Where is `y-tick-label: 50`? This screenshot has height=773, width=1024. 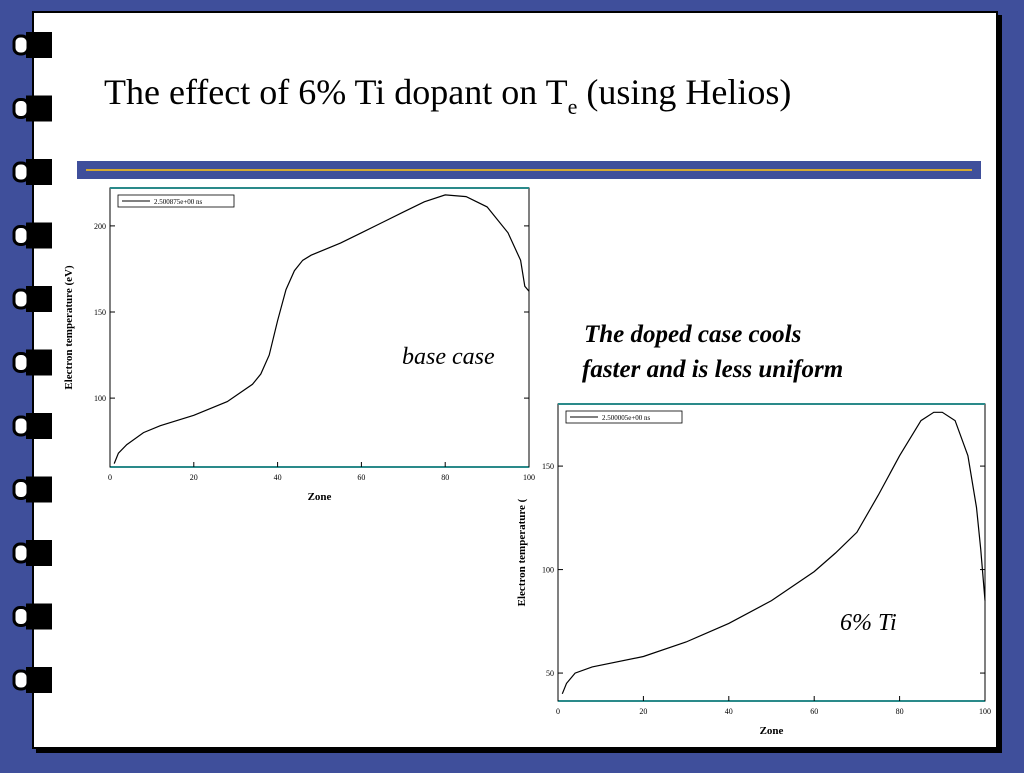
y-tick-label: 50 is located at coordinates (550, 673).